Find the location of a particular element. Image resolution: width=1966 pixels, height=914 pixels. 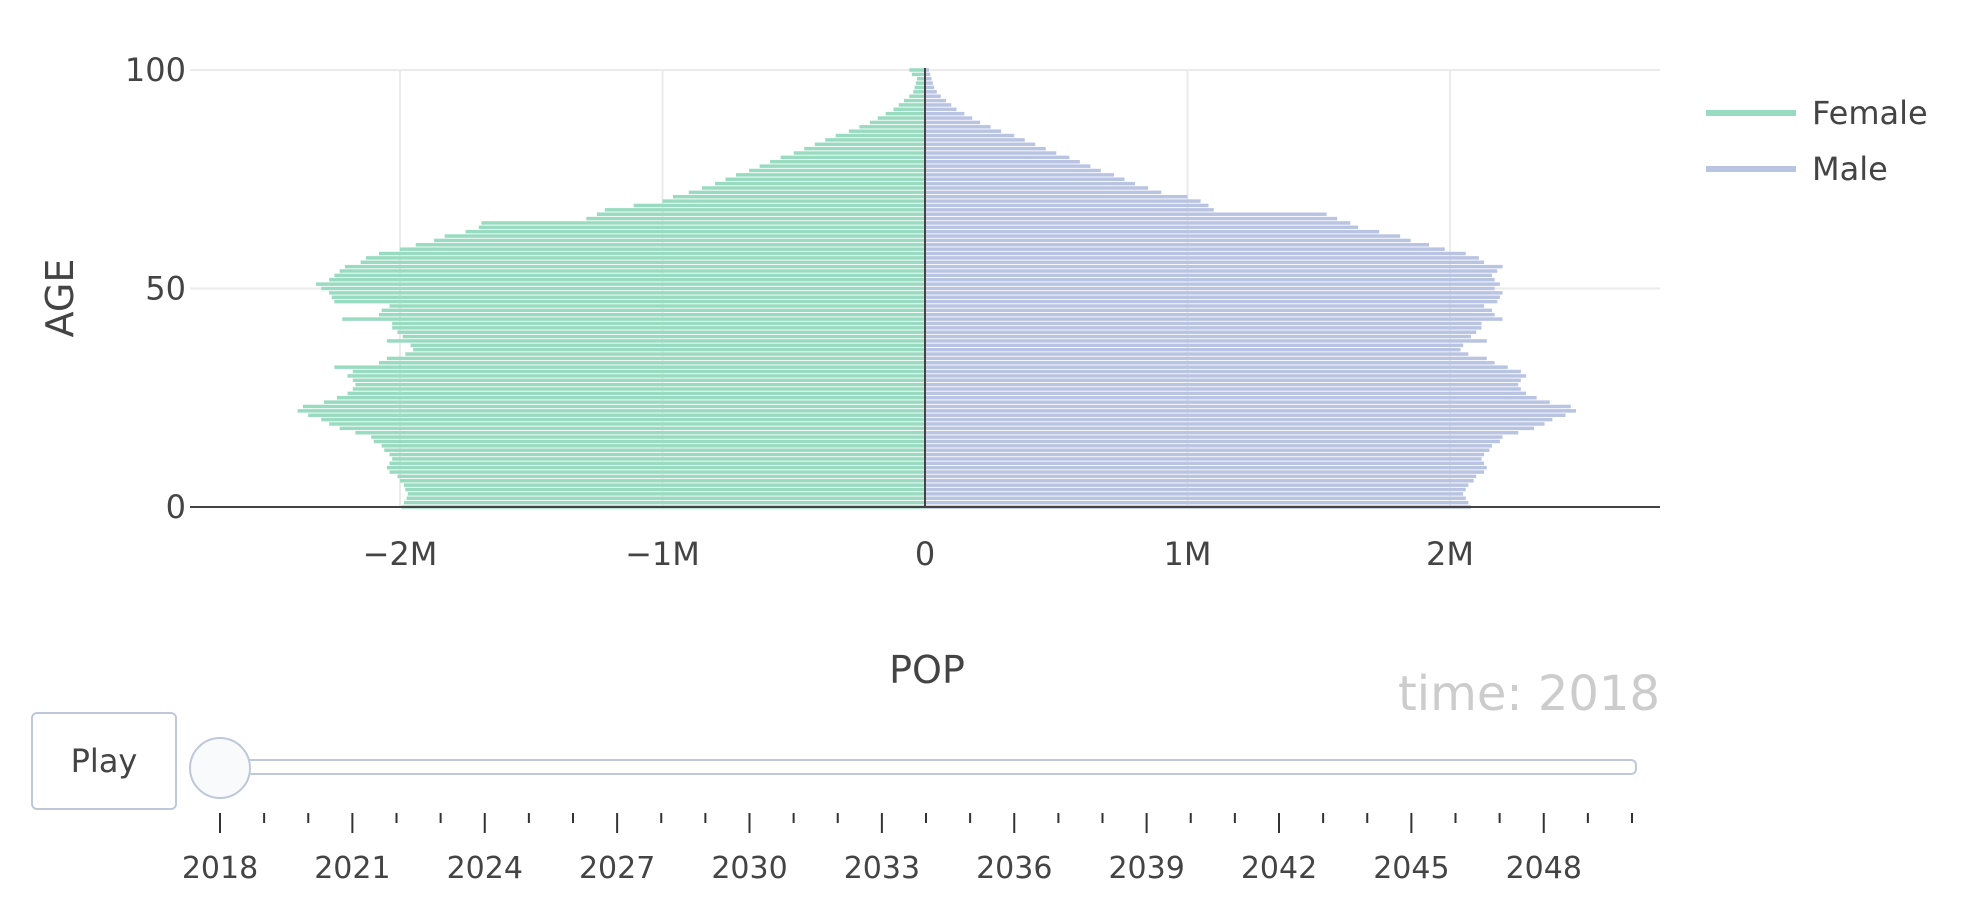

timeline-slider-handle is located at coordinates (220, 768).